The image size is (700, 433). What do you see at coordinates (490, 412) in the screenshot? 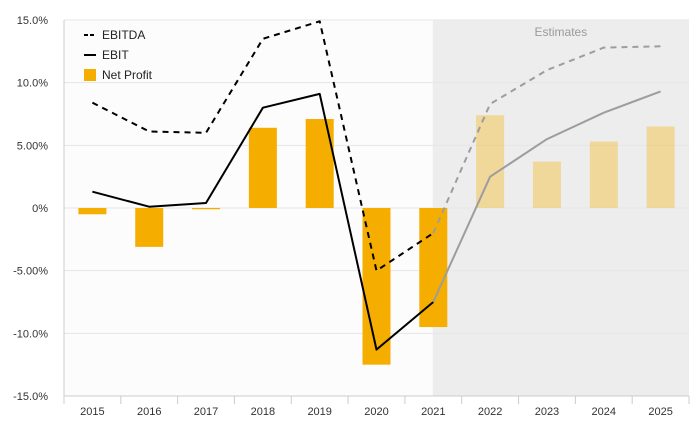
I see `x-tick-label: 2022` at bounding box center [490, 412].